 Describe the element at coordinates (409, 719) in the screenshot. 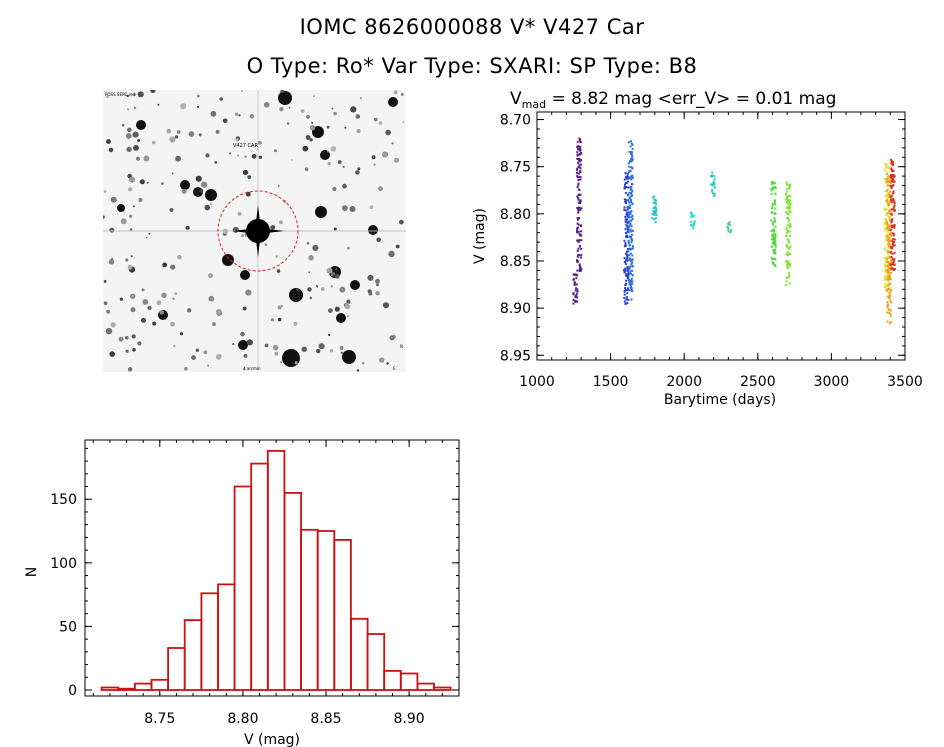

I see `hist-xtick-label: 8.90` at that location.